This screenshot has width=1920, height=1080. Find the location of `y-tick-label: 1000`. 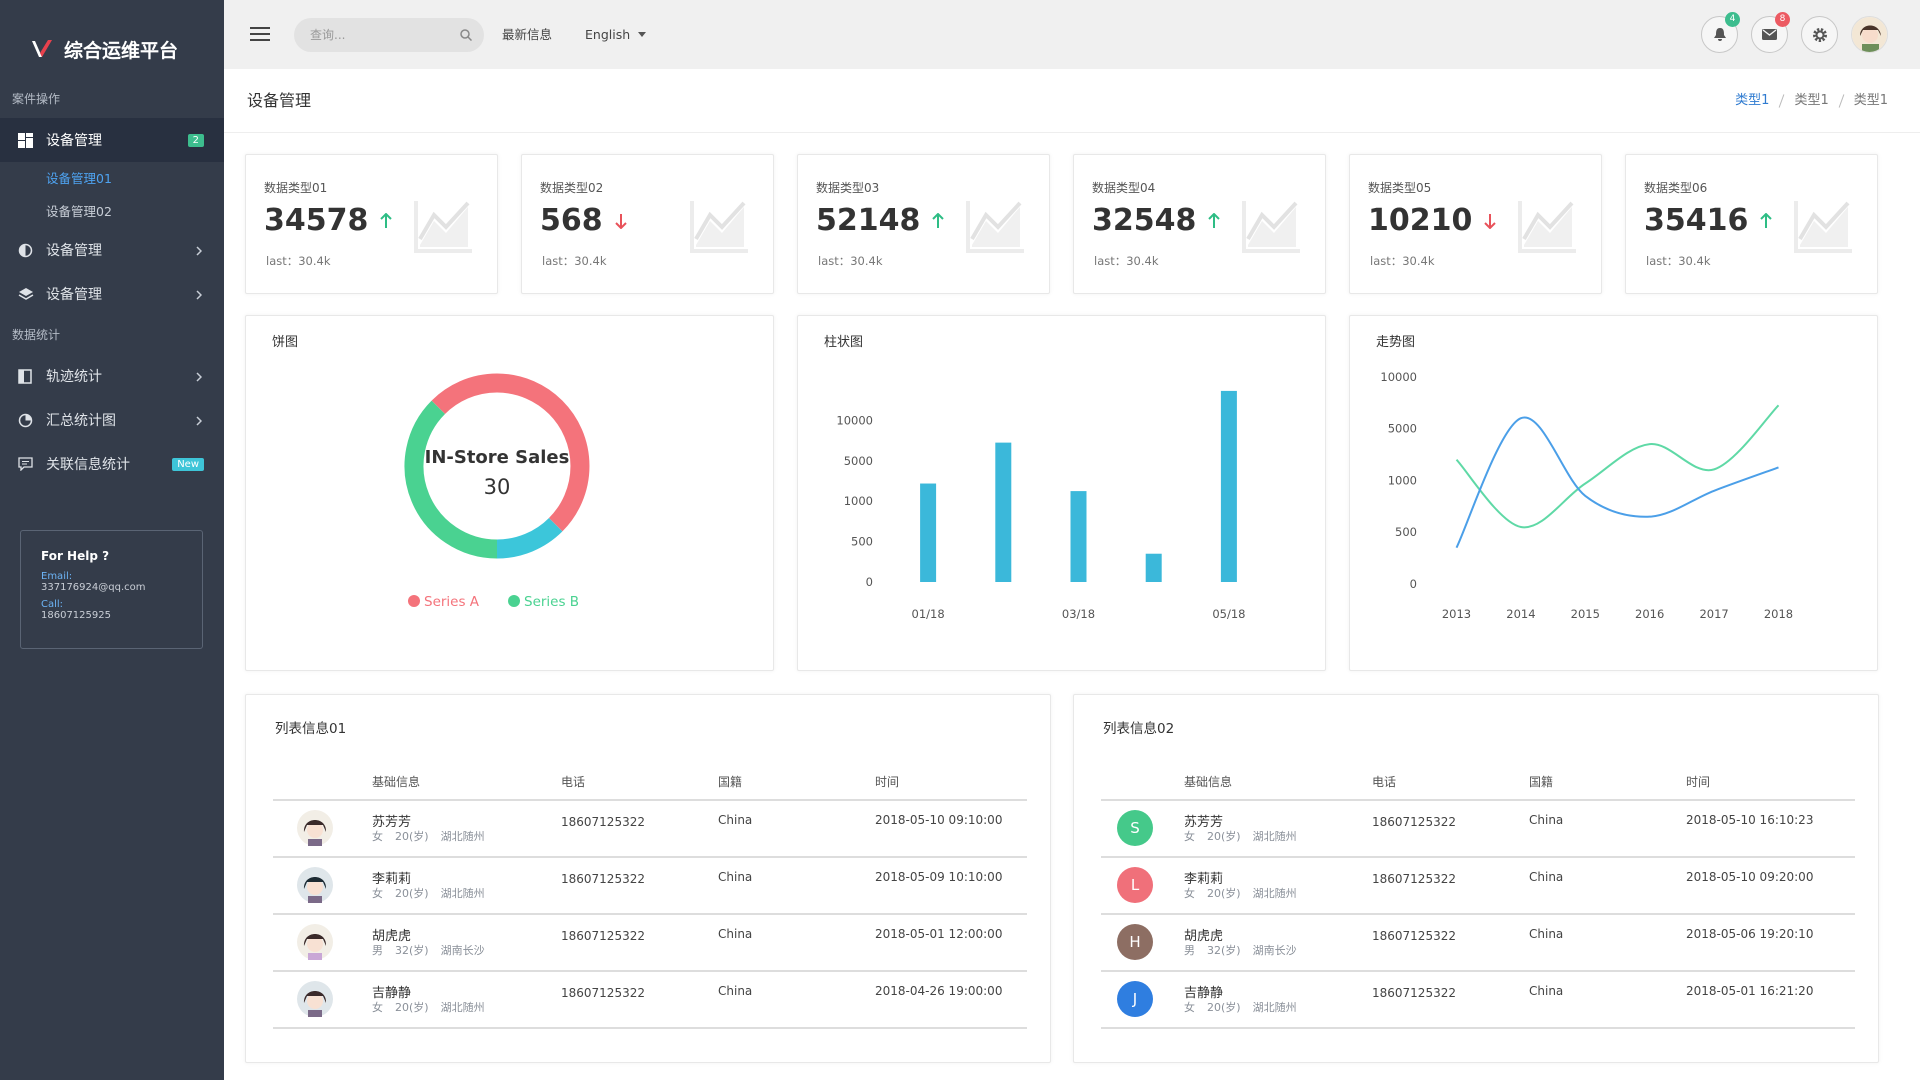

y-tick-label: 1000 is located at coordinates (1402, 480).